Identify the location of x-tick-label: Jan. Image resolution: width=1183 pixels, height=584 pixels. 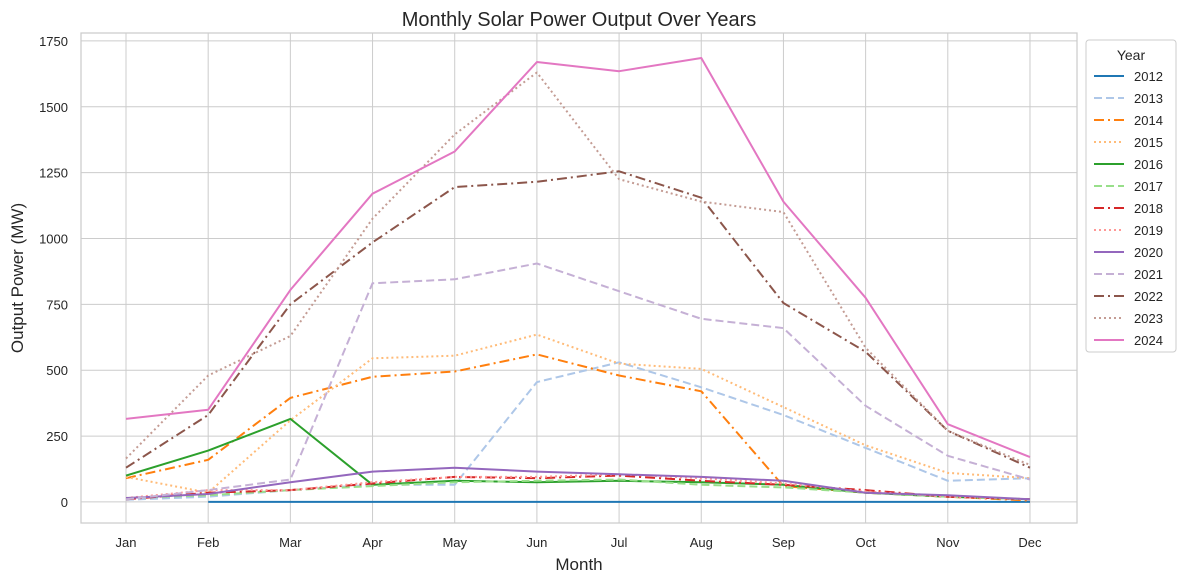
(126, 542).